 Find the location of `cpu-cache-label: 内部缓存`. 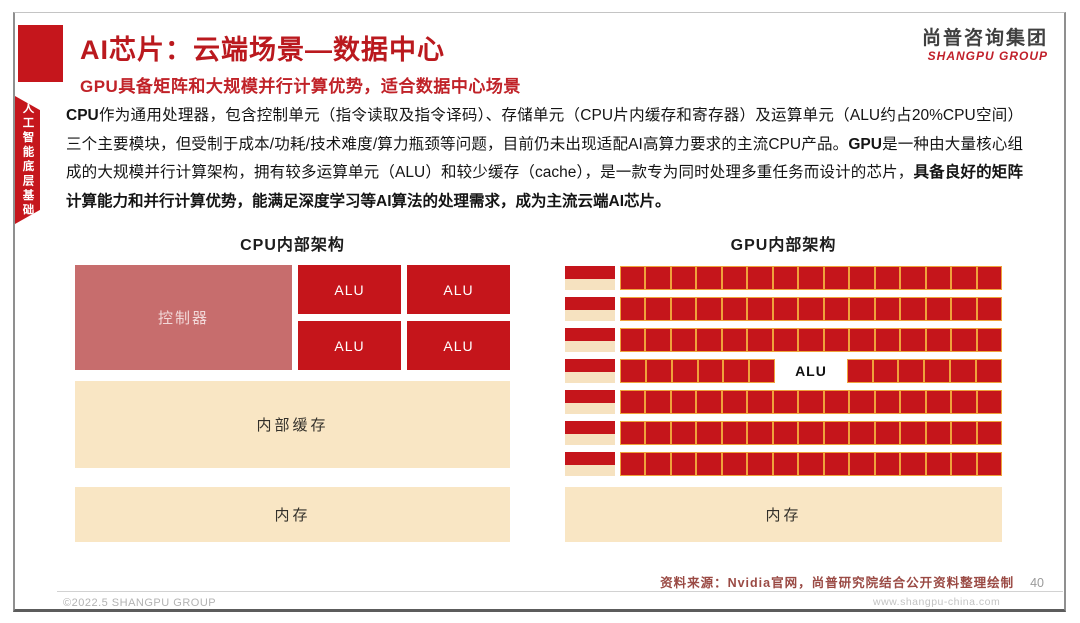

cpu-cache-label: 内部缓存 is located at coordinates (292, 425).